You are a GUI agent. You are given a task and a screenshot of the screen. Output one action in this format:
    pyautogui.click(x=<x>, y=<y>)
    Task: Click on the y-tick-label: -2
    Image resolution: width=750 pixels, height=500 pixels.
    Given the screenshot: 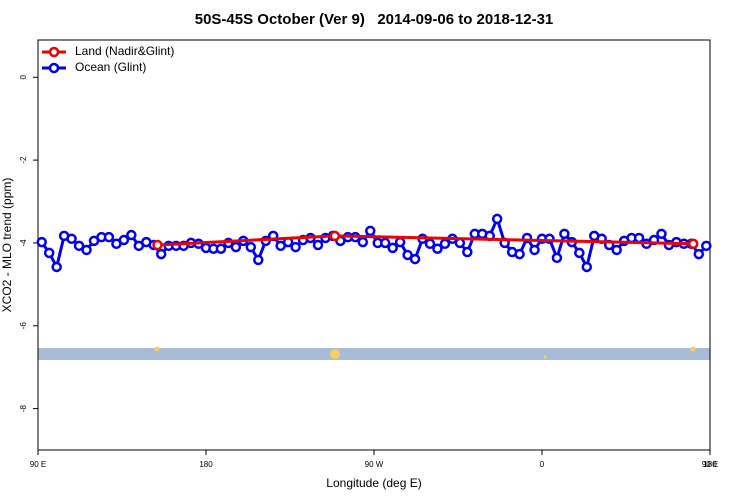 What is the action you would take?
    pyautogui.click(x=23, y=160)
    